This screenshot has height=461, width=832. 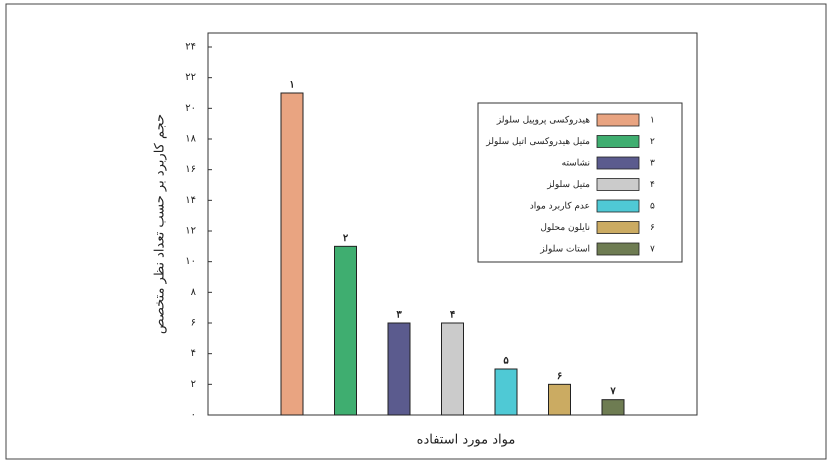 What do you see at coordinates (652, 207) in the screenshot?
I see `legend-number: ۵` at bounding box center [652, 207].